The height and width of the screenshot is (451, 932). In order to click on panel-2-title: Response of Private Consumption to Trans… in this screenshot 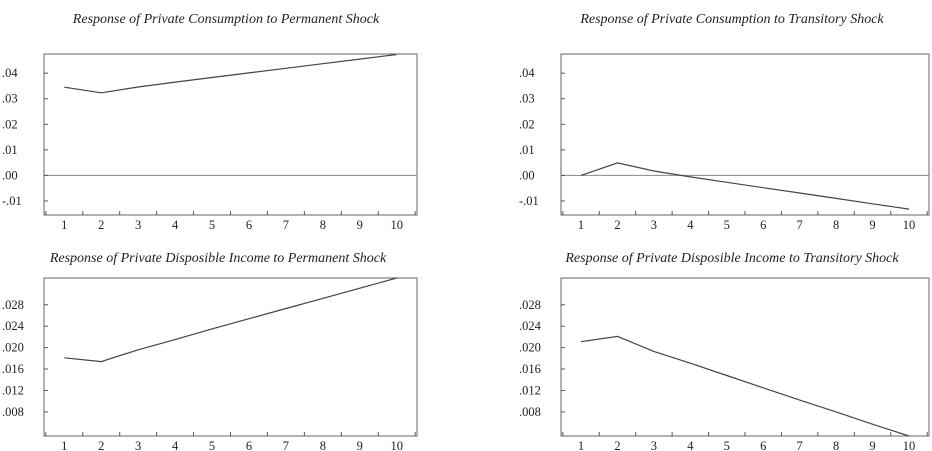, I will do `click(731, 19)`.